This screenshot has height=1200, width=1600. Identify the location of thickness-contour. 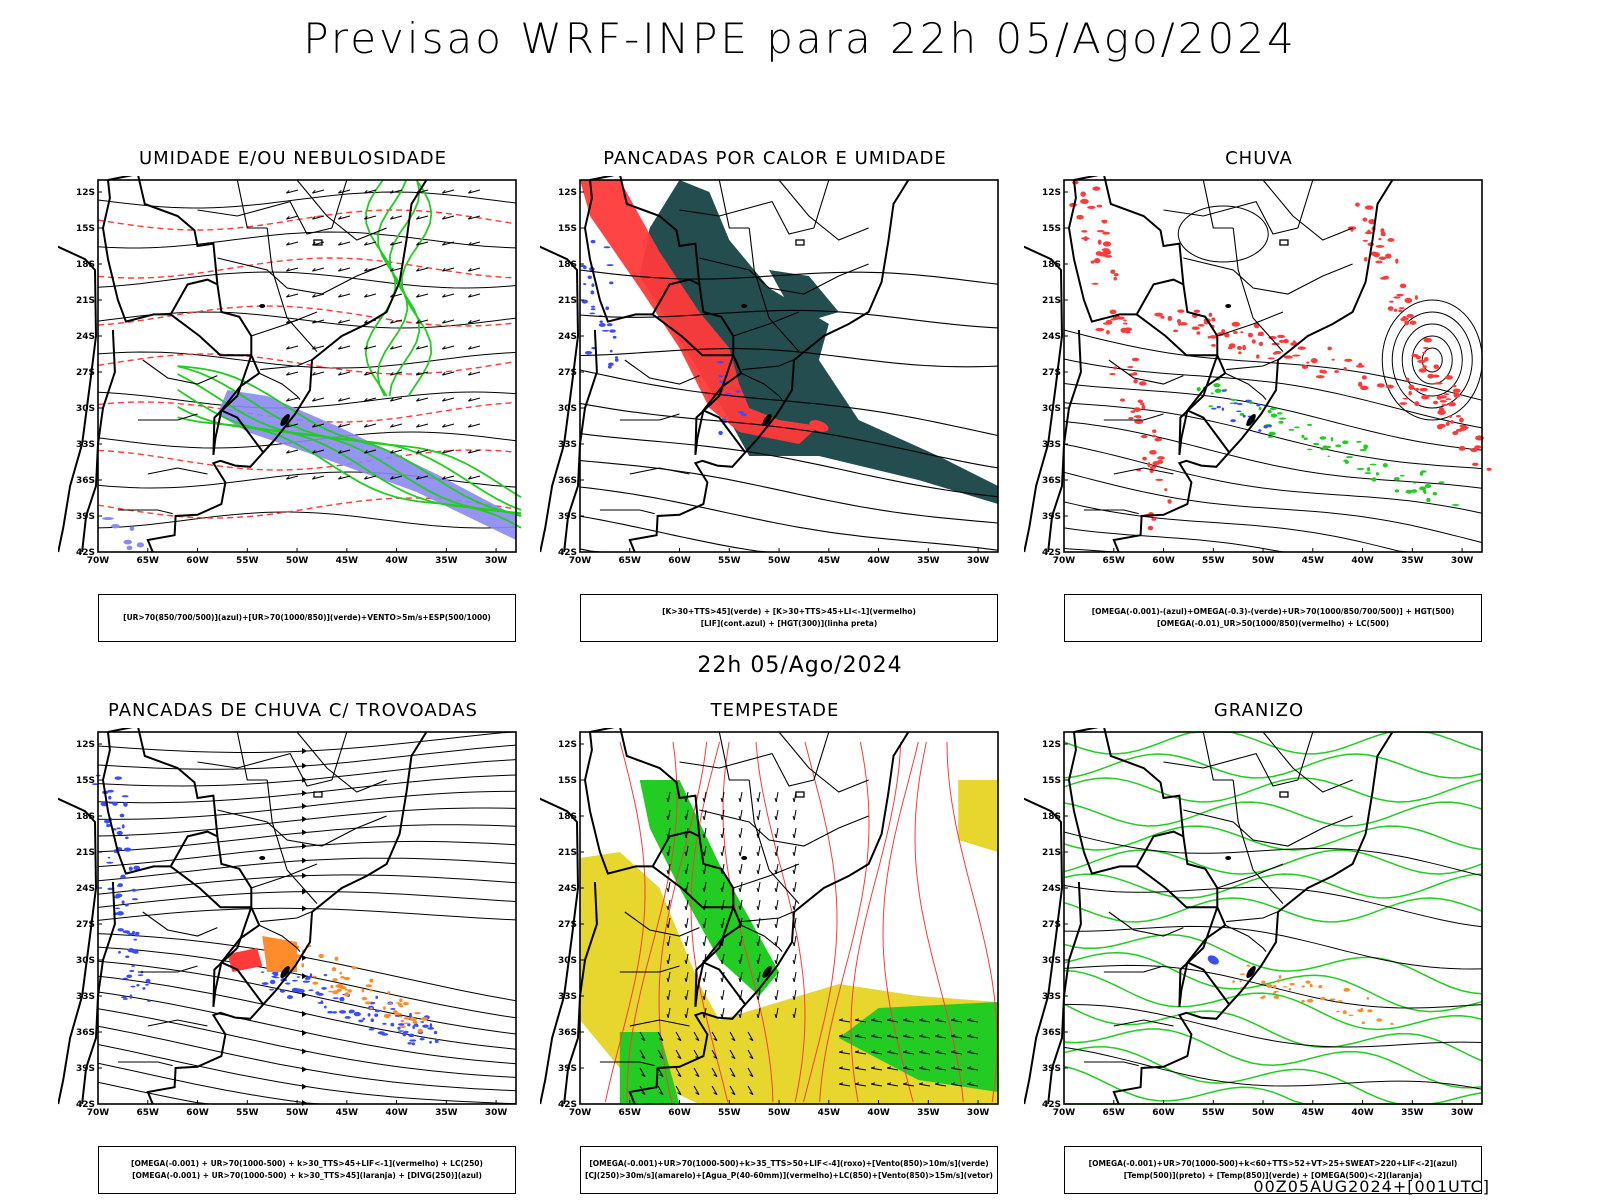
(307, 268).